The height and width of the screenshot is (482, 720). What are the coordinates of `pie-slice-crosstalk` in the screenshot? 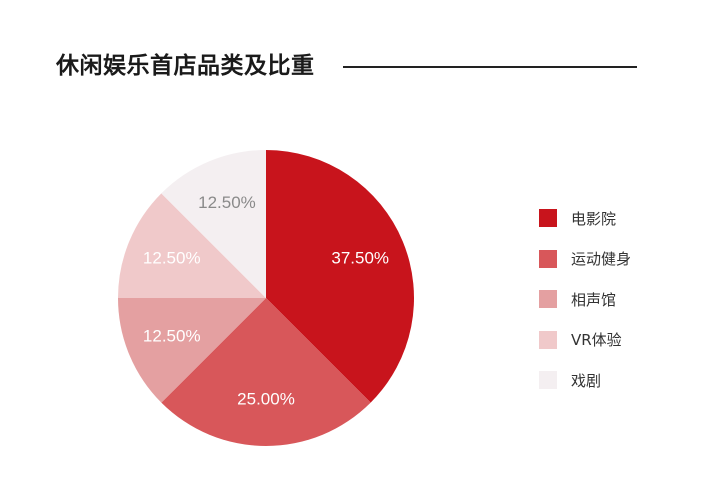 It's located at (192, 350).